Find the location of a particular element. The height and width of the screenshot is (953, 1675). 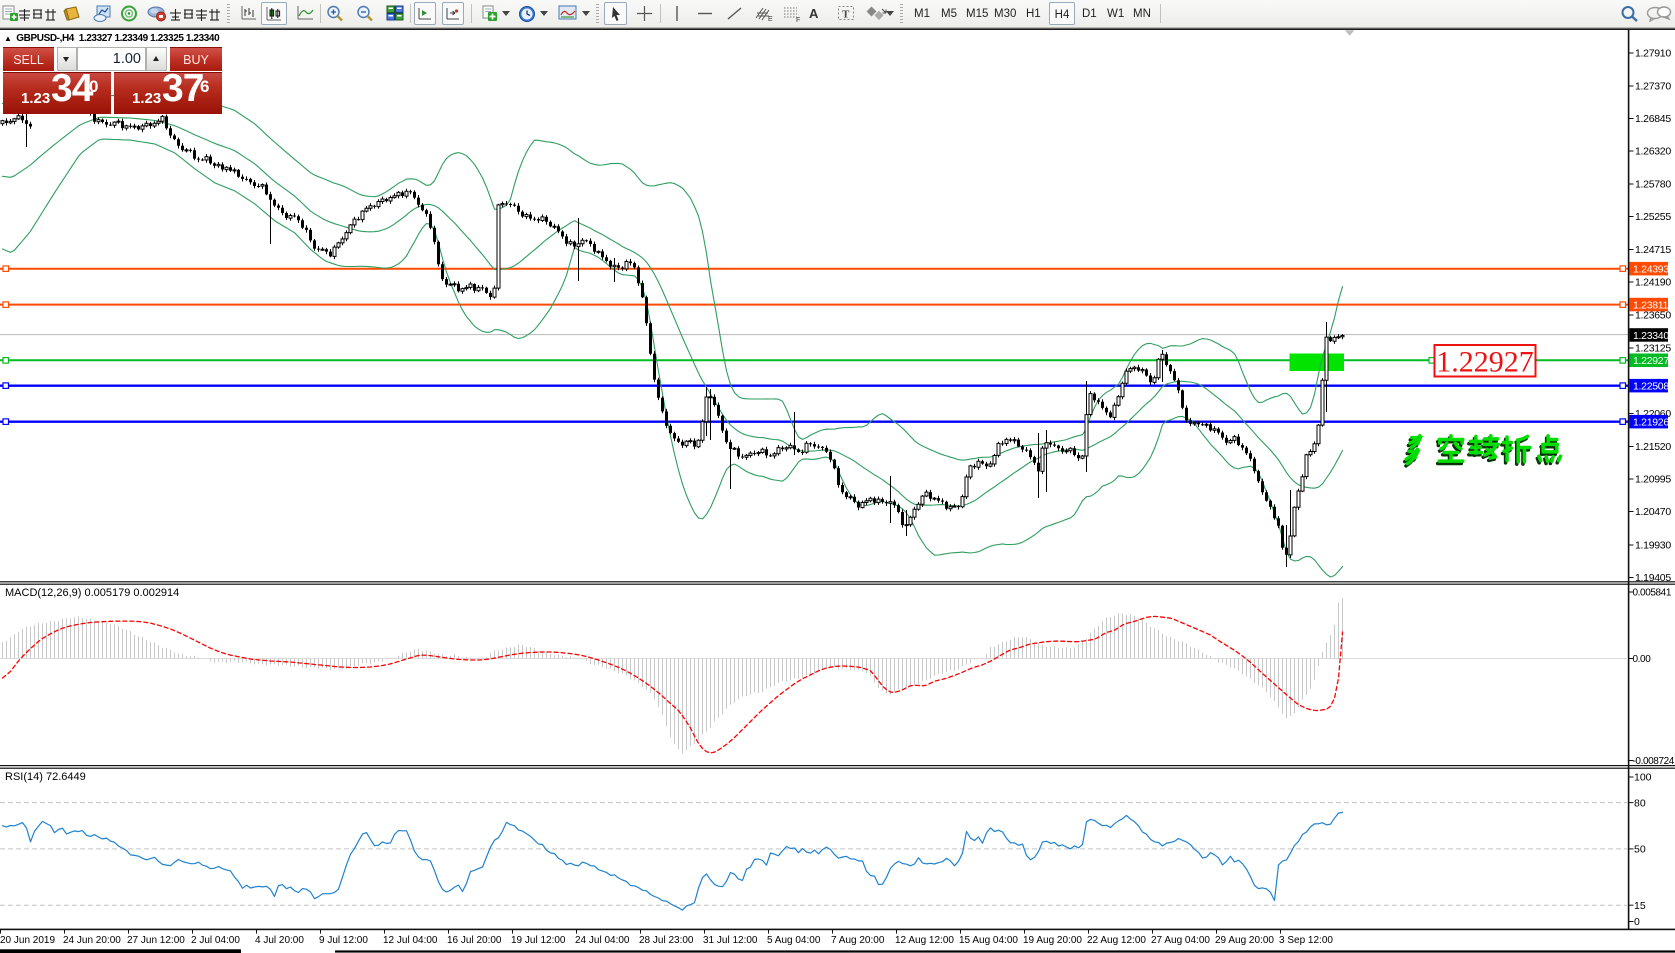

svg-text: 12 Jul 04:00 is located at coordinates (410, 940).